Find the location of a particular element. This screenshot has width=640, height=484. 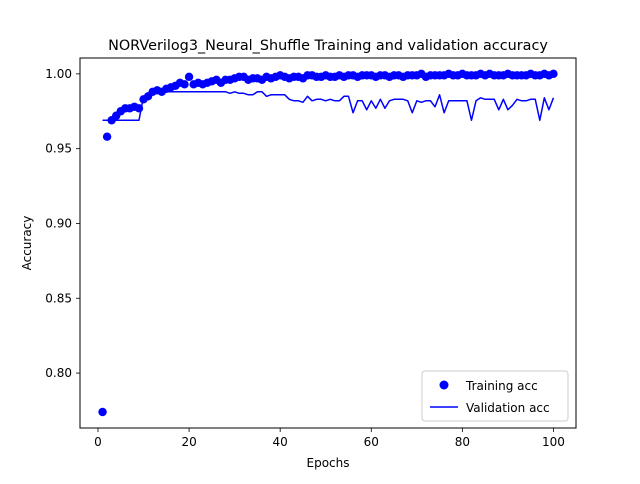

legend-box is located at coordinates (495, 396).